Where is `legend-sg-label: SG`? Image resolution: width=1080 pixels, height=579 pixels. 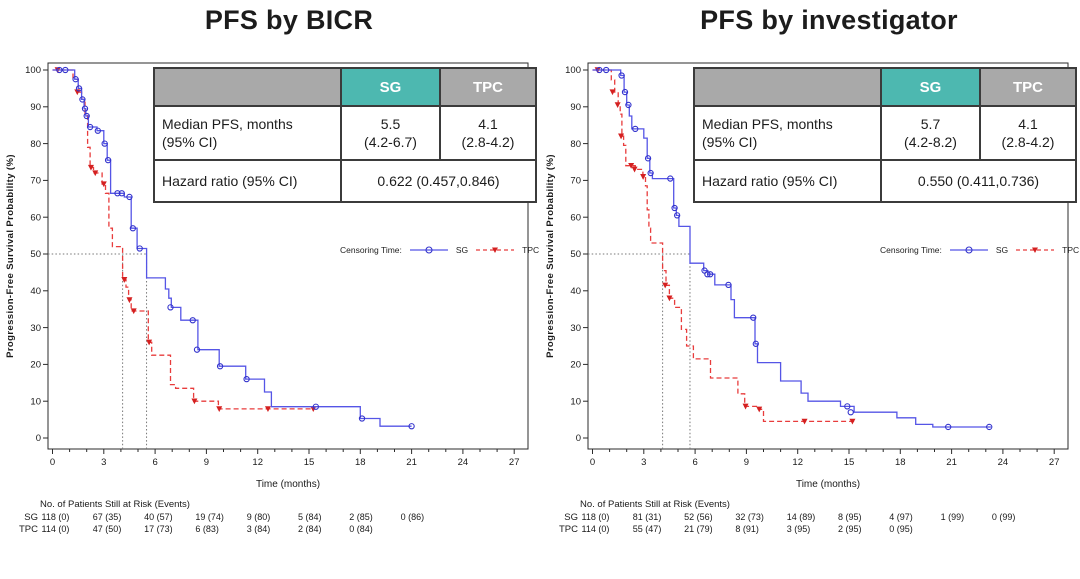 legend-sg-label: SG is located at coordinates (1002, 250).